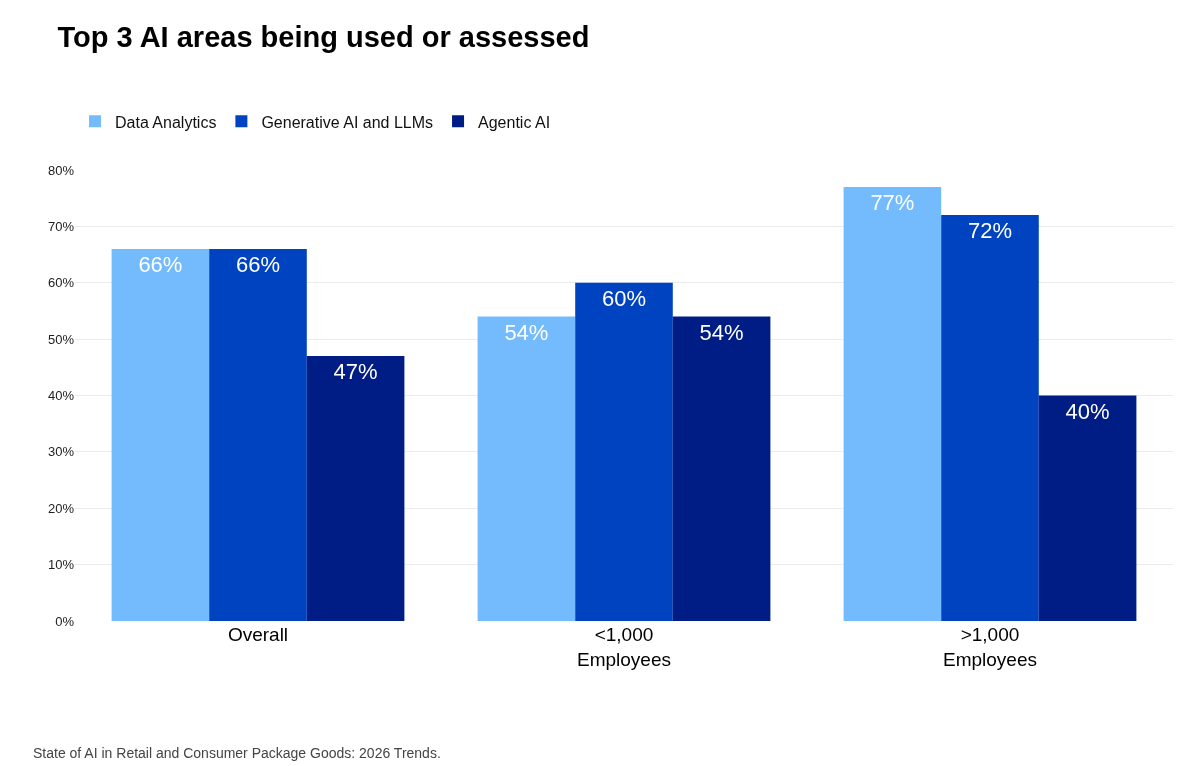  Describe the element at coordinates (990, 231) in the screenshot. I see `data-label: 72%` at that location.